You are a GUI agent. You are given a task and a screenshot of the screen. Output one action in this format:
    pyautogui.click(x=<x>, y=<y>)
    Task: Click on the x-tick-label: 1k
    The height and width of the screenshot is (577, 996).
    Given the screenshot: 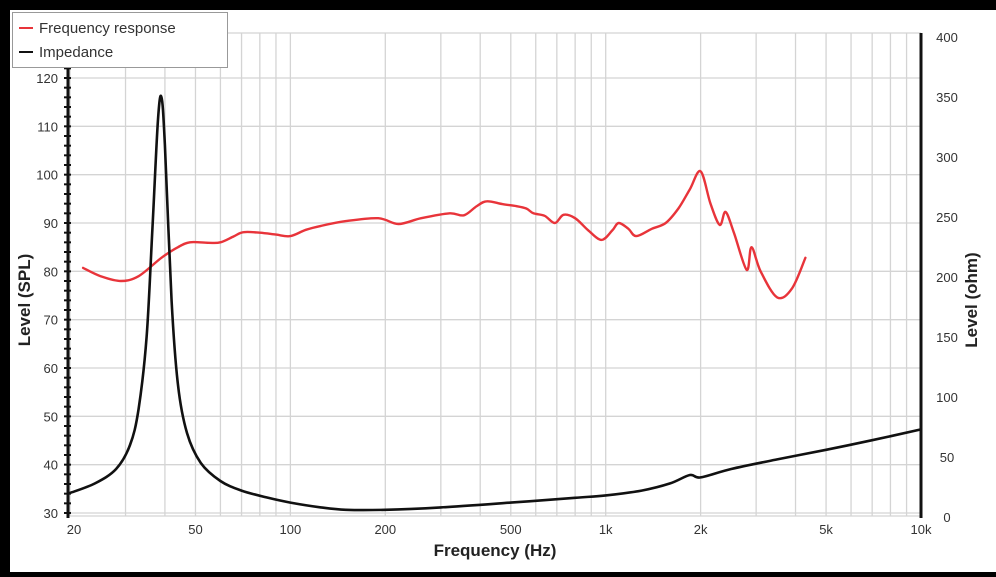 What is the action you would take?
    pyautogui.click(x=606, y=529)
    